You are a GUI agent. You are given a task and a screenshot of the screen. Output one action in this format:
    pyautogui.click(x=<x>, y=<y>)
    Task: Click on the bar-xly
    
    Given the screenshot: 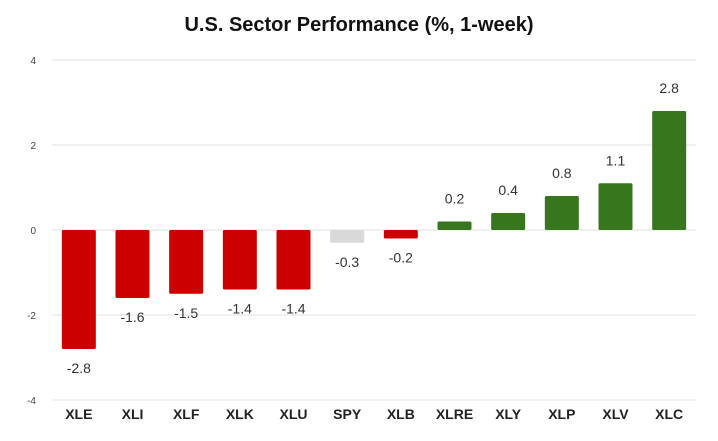 What is the action you would take?
    pyautogui.click(x=508, y=221)
    